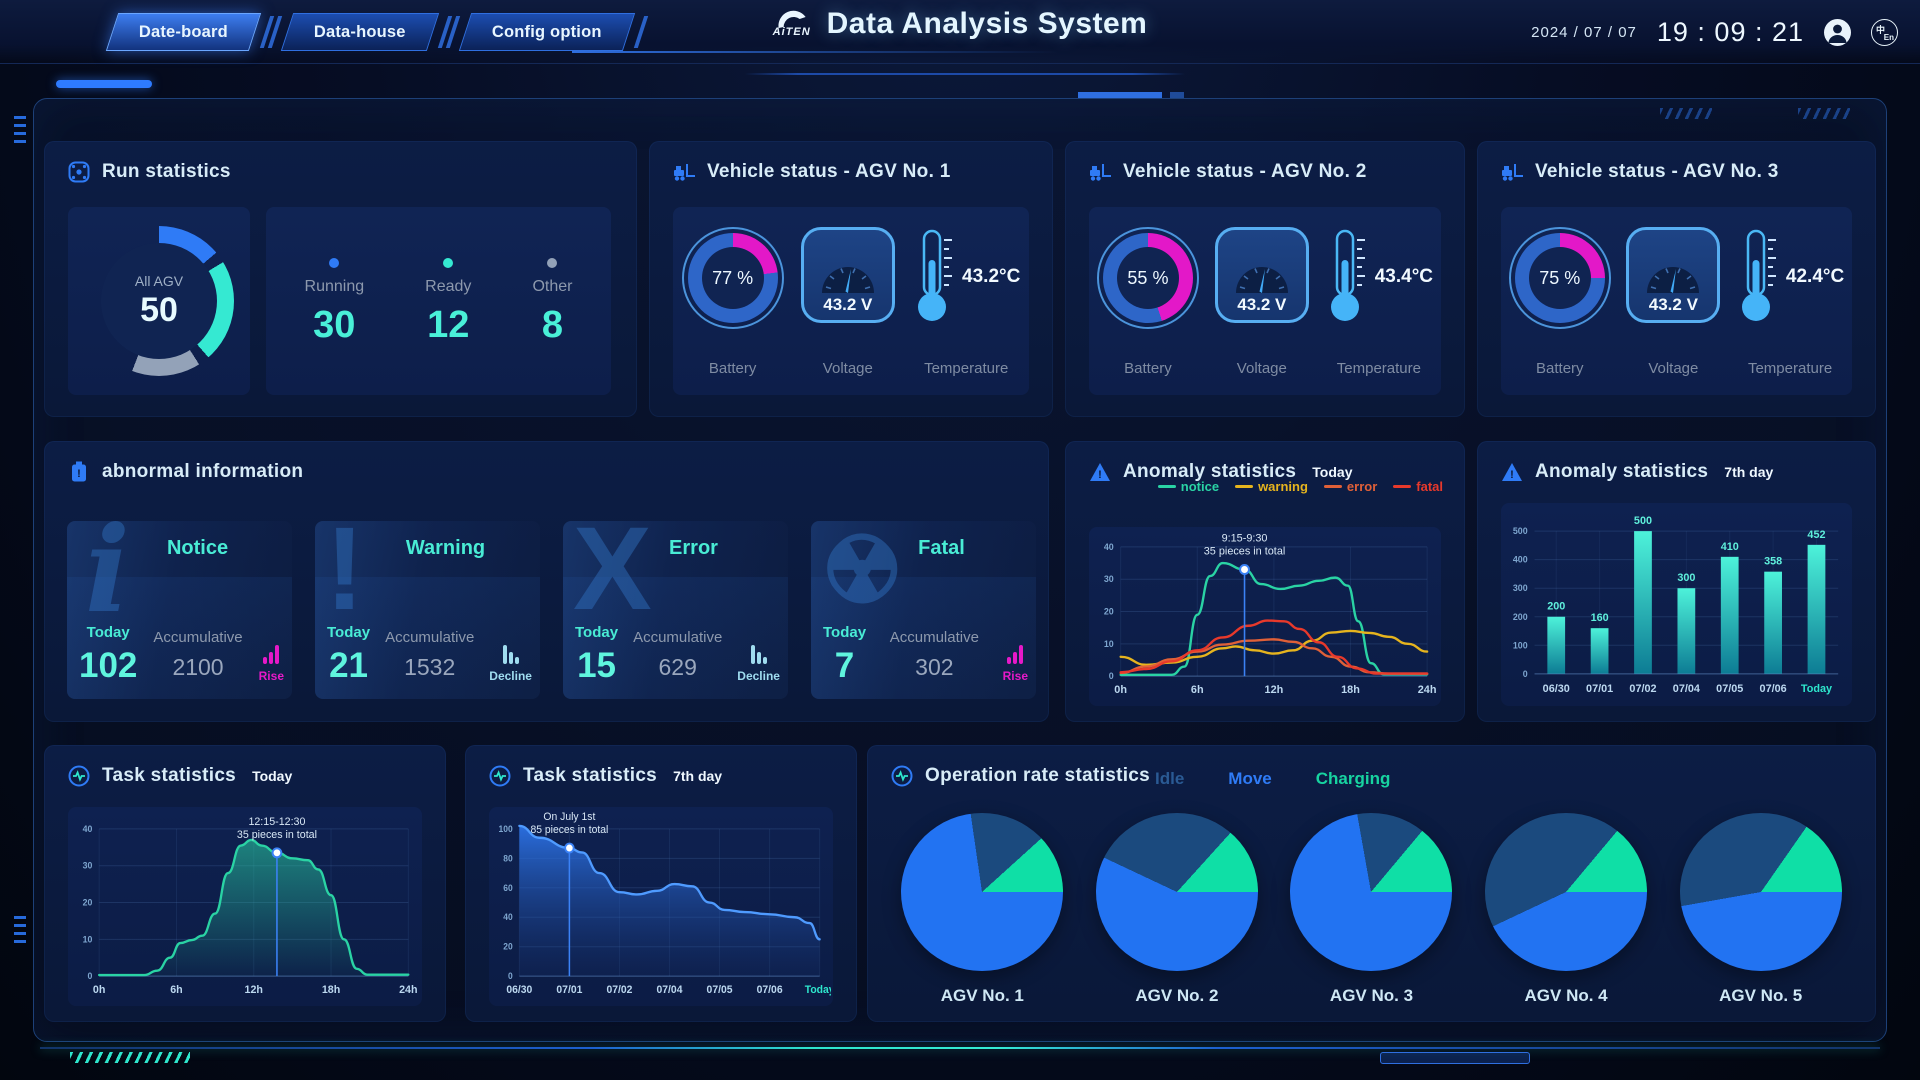 The height and width of the screenshot is (1080, 1920). Describe the element at coordinates (1837, 32) in the screenshot. I see `user-icon` at that location.